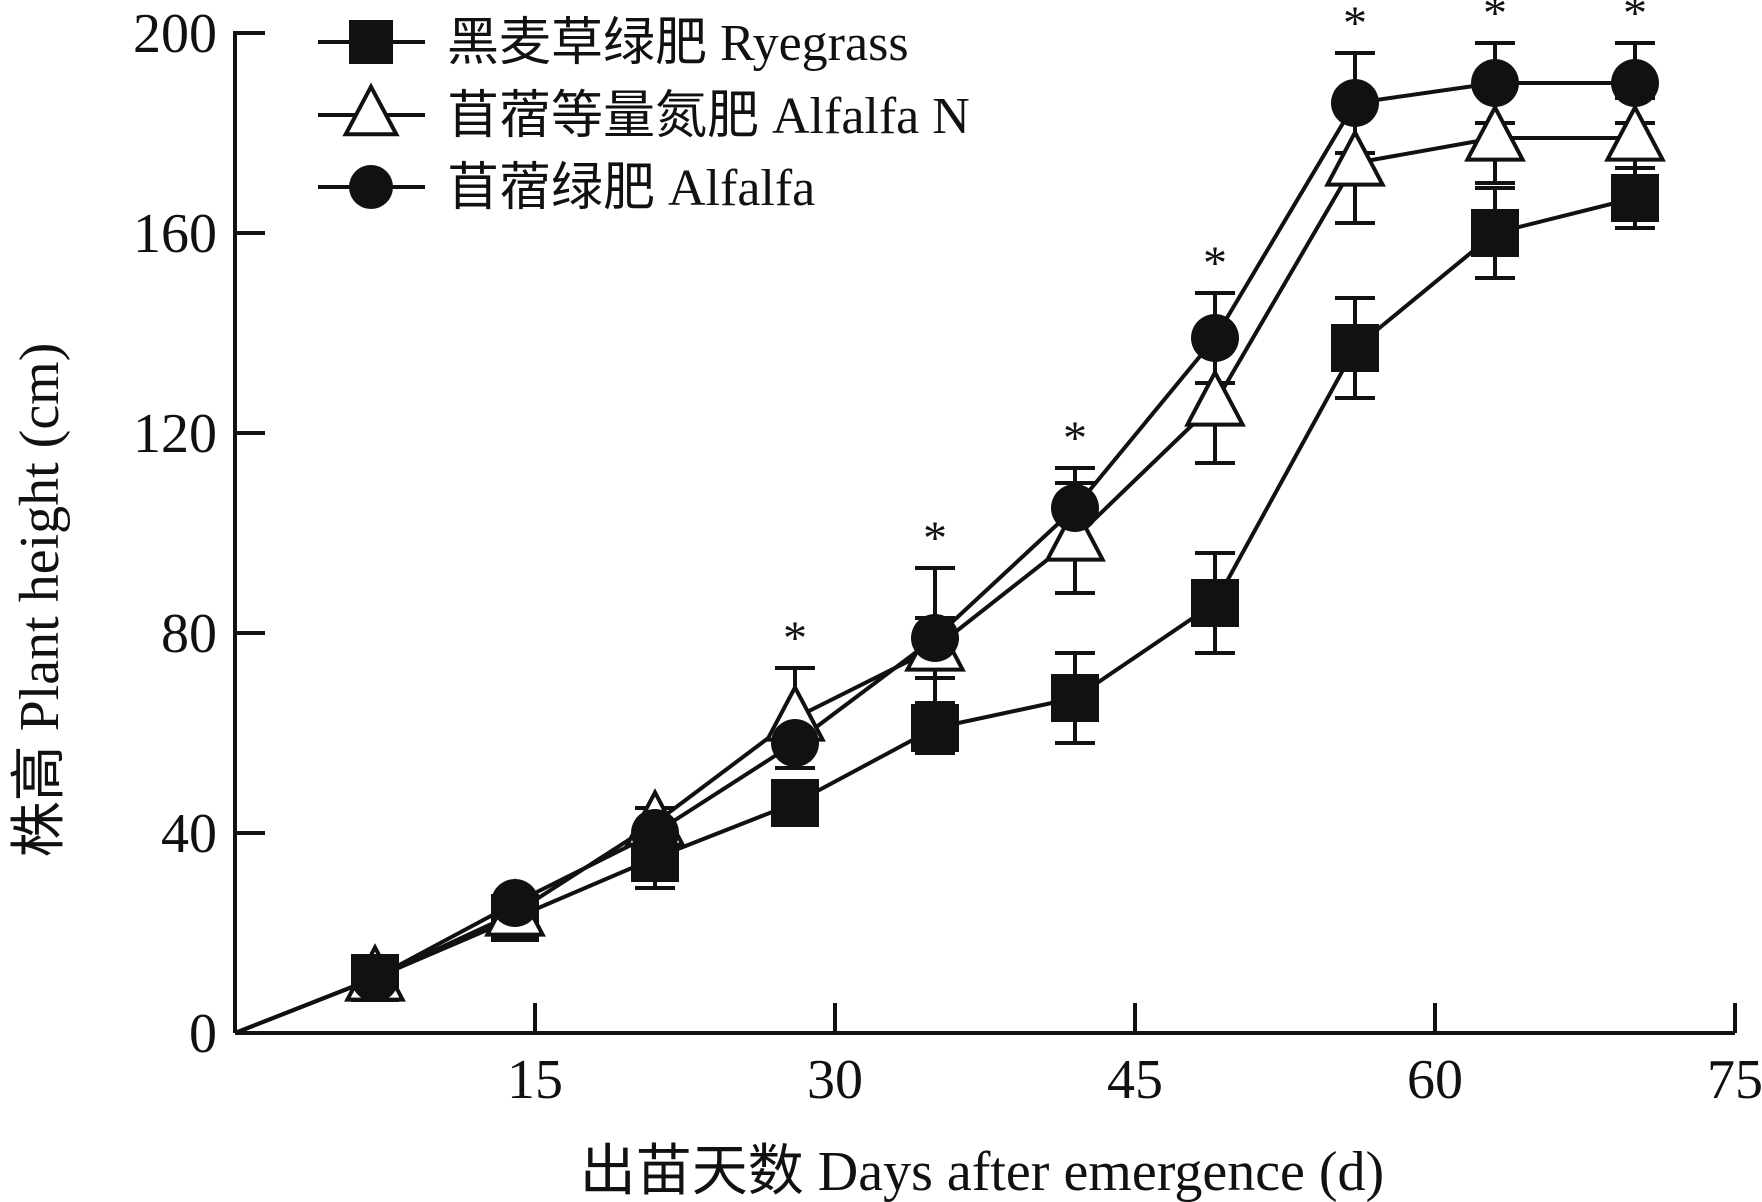 The height and width of the screenshot is (1202, 1762). What do you see at coordinates (535, 1080) in the screenshot?
I see `x-tick-label: 15` at bounding box center [535, 1080].